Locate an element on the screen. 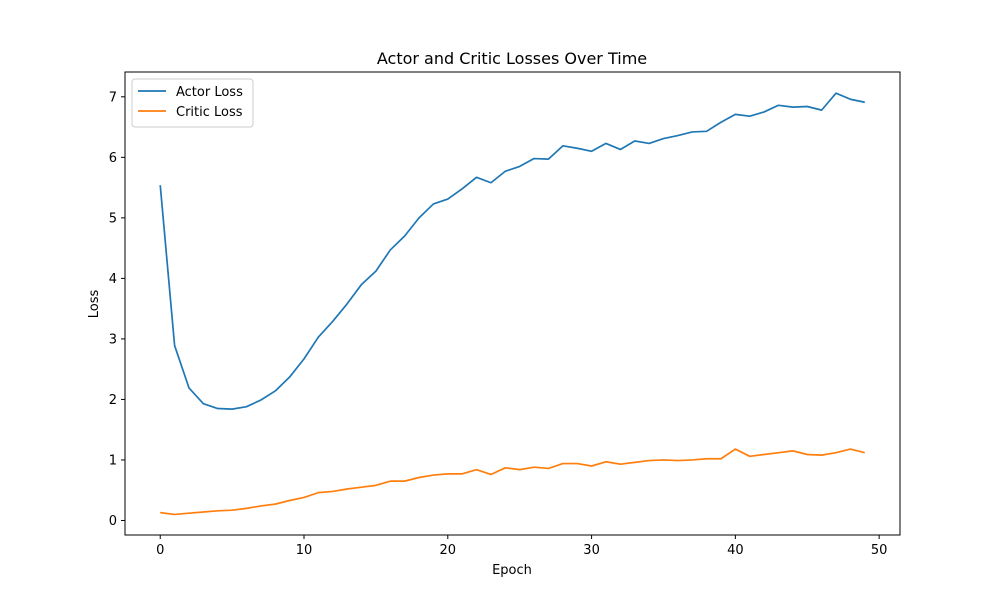 This screenshot has height=600, width=1000. y-tick-label: 4 is located at coordinates (113, 279).